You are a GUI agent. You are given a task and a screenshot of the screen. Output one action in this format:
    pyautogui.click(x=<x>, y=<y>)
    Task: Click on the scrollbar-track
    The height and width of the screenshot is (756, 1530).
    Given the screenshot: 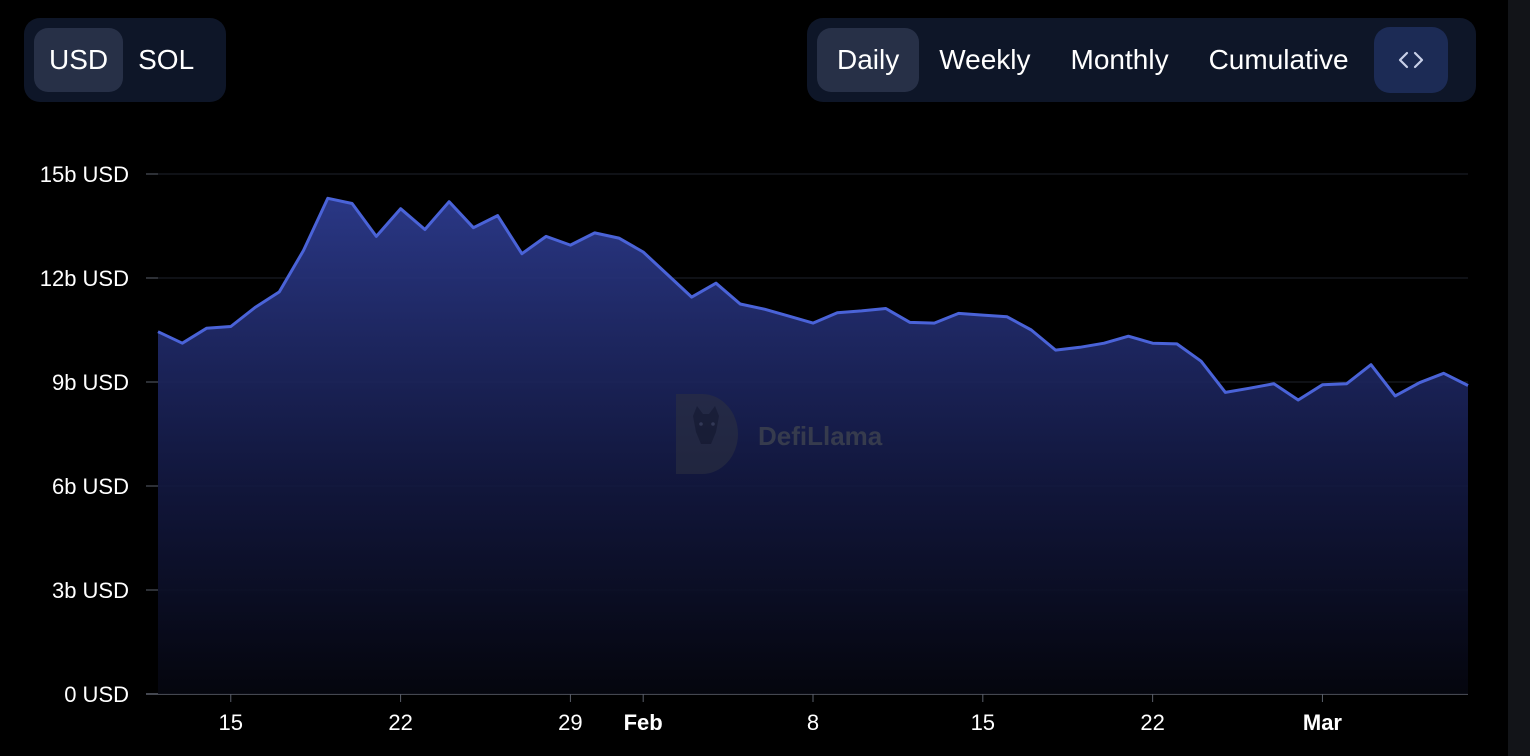 What is the action you would take?
    pyautogui.click(x=1519, y=378)
    